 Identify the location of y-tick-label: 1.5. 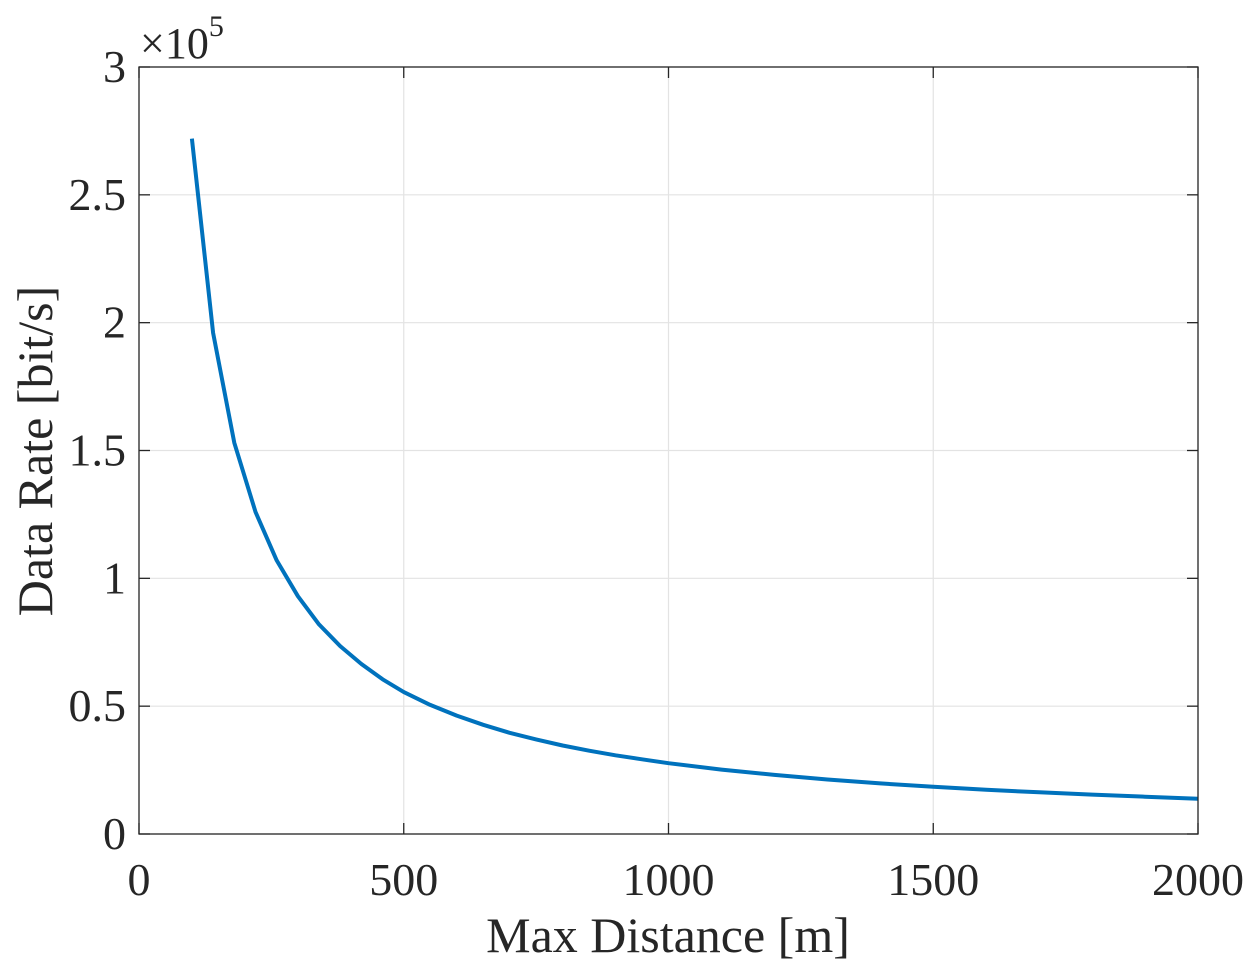
(98, 450).